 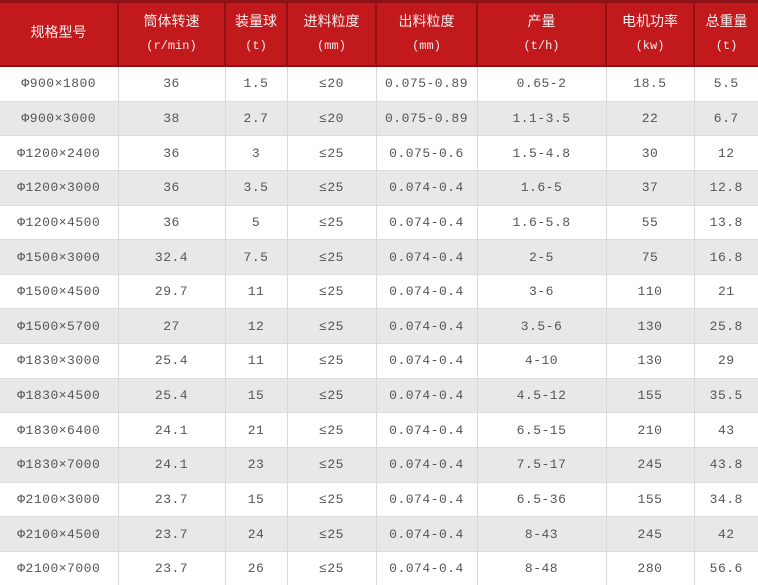 I want to click on spec-cell: 43.8, so click(x=725, y=464).